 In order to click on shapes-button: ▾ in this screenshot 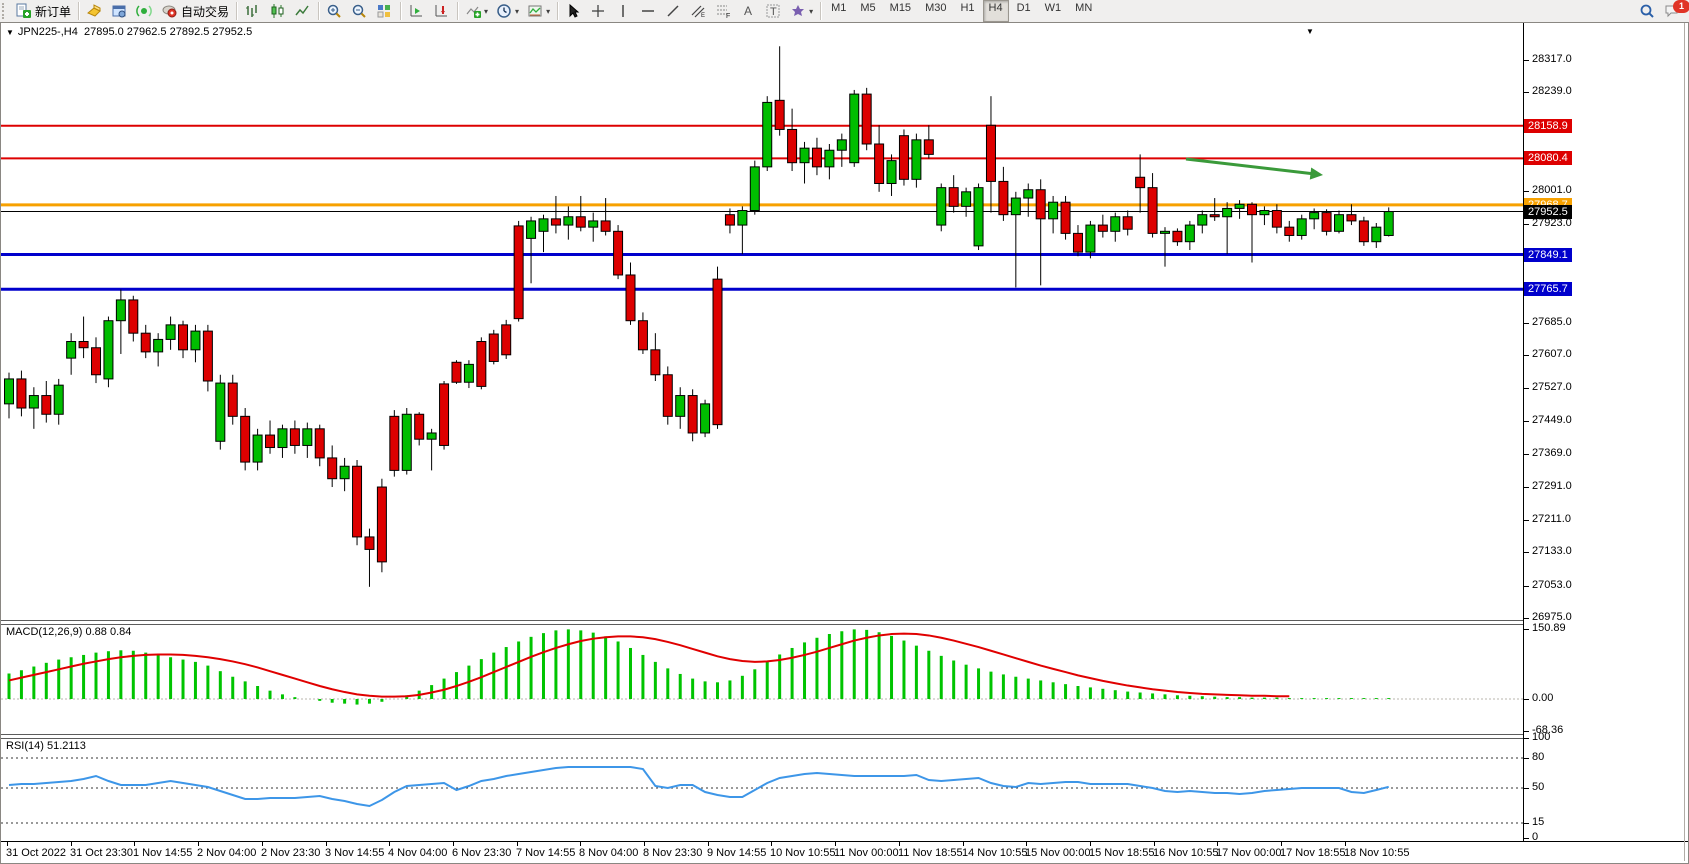, I will do `click(801, 11)`.